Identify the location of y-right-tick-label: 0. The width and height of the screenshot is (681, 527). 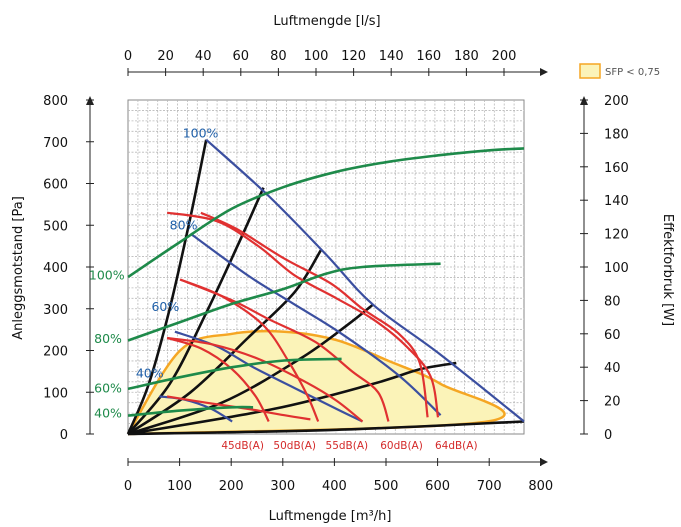
(608, 435).